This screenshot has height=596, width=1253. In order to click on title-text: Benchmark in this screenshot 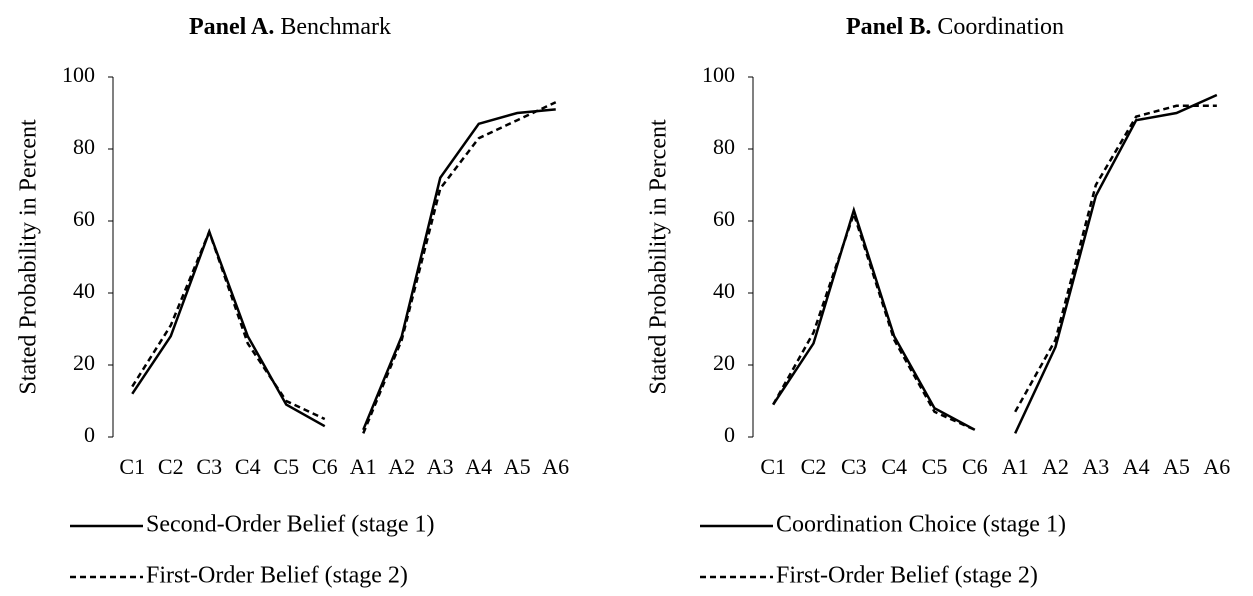, I will do `click(335, 27)`.